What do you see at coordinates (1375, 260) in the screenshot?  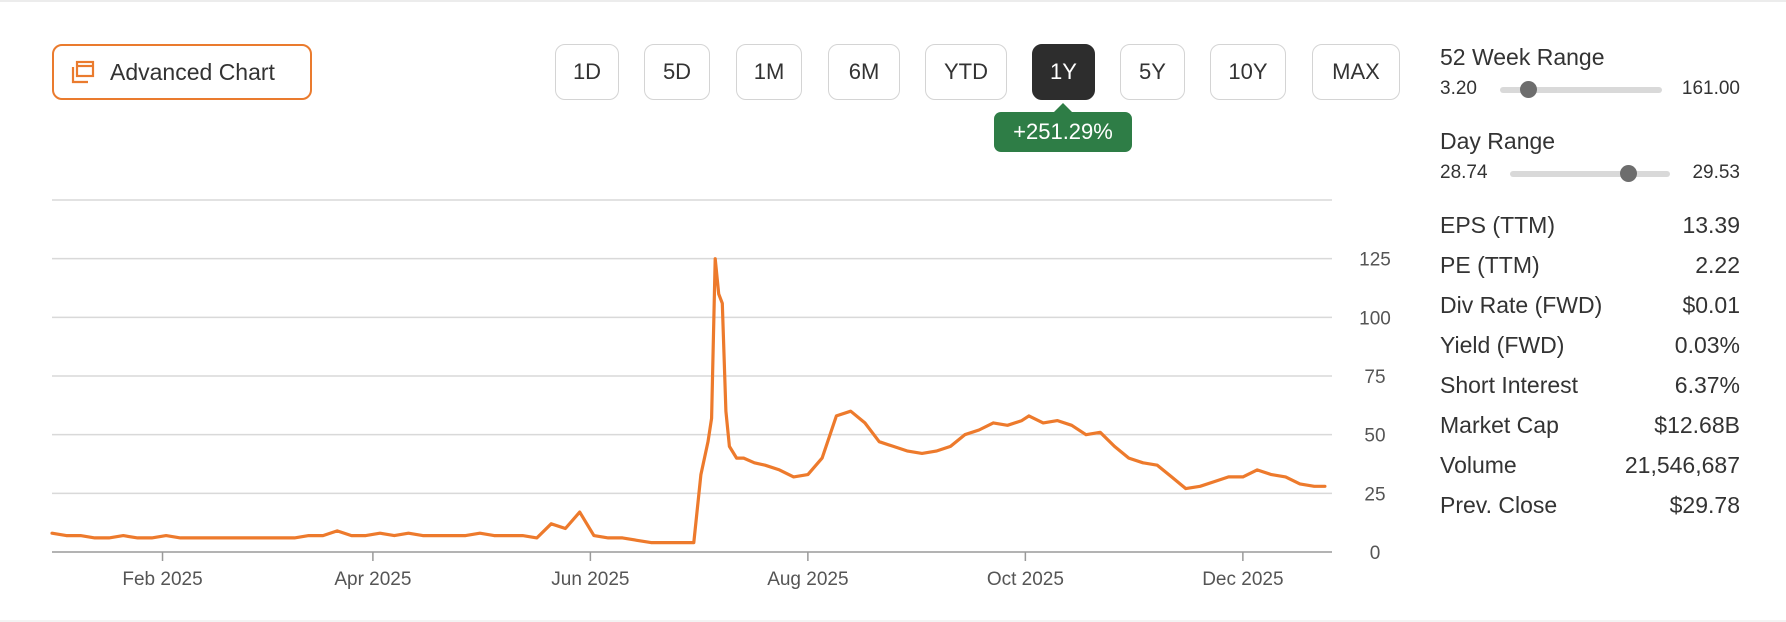 I see `y-tick-label: 125` at bounding box center [1375, 260].